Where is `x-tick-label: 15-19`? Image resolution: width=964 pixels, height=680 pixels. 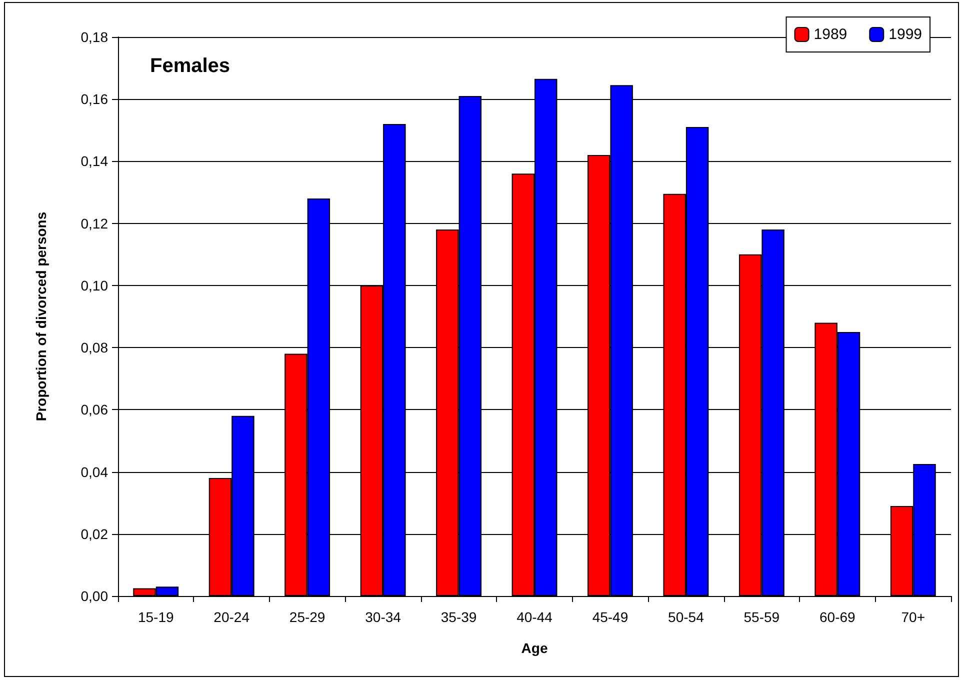 x-tick-label: 15-19 is located at coordinates (156, 617).